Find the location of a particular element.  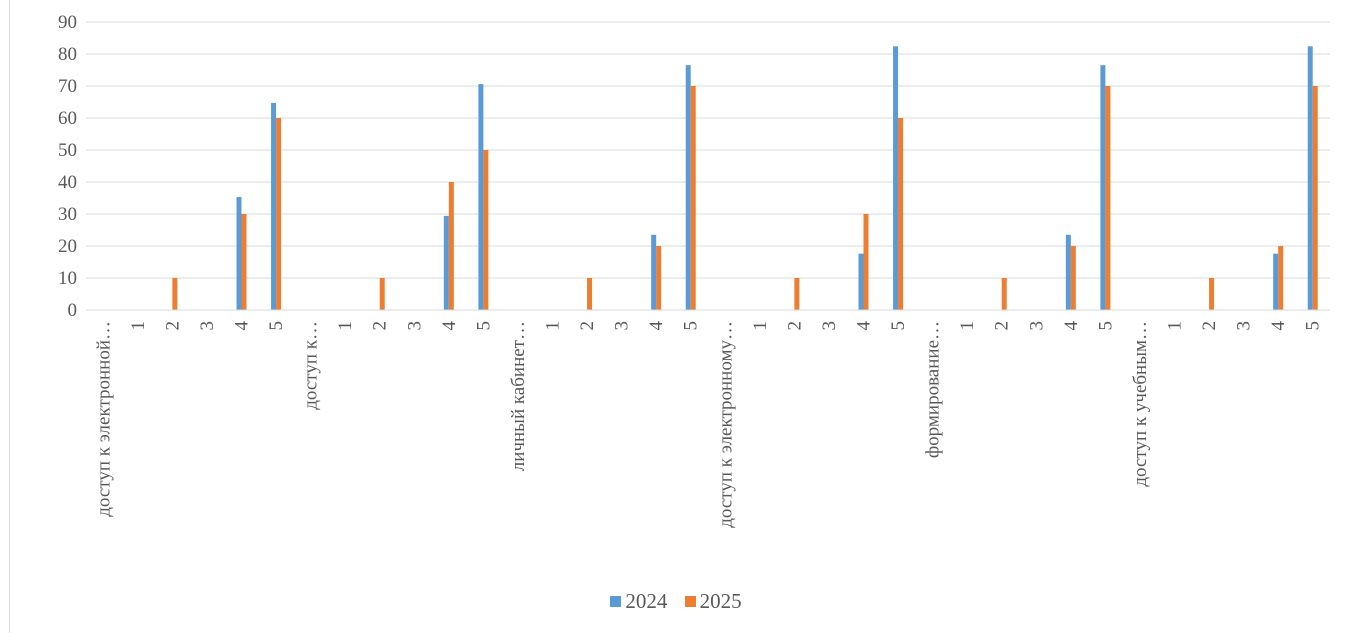

y-tick-label: 30 is located at coordinates (67, 214).